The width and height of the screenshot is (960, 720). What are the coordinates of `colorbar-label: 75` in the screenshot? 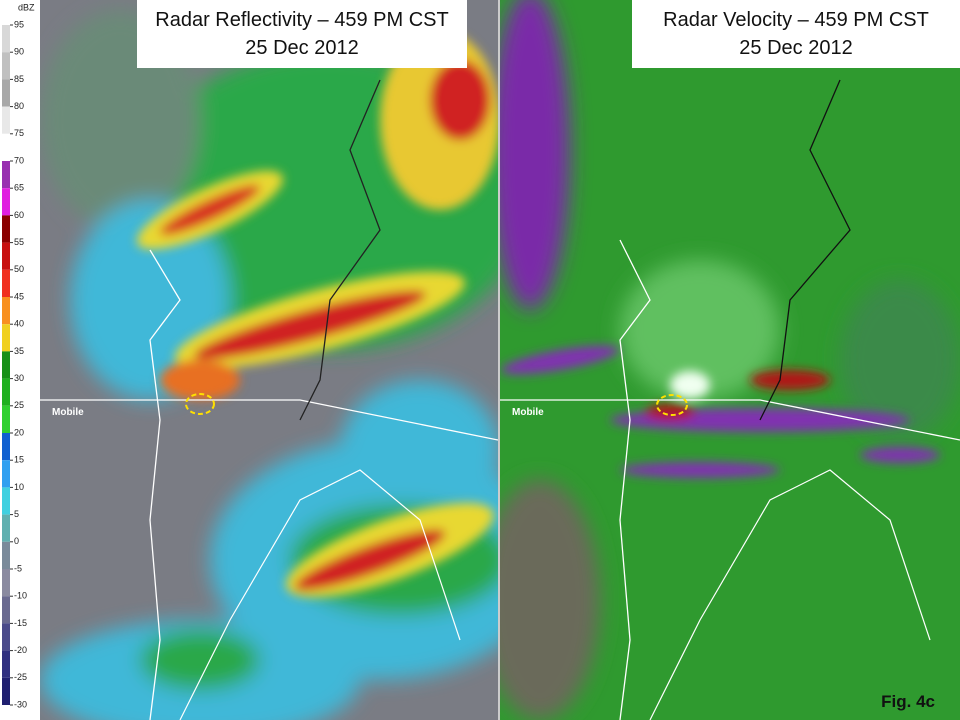 It's located at (19, 133).